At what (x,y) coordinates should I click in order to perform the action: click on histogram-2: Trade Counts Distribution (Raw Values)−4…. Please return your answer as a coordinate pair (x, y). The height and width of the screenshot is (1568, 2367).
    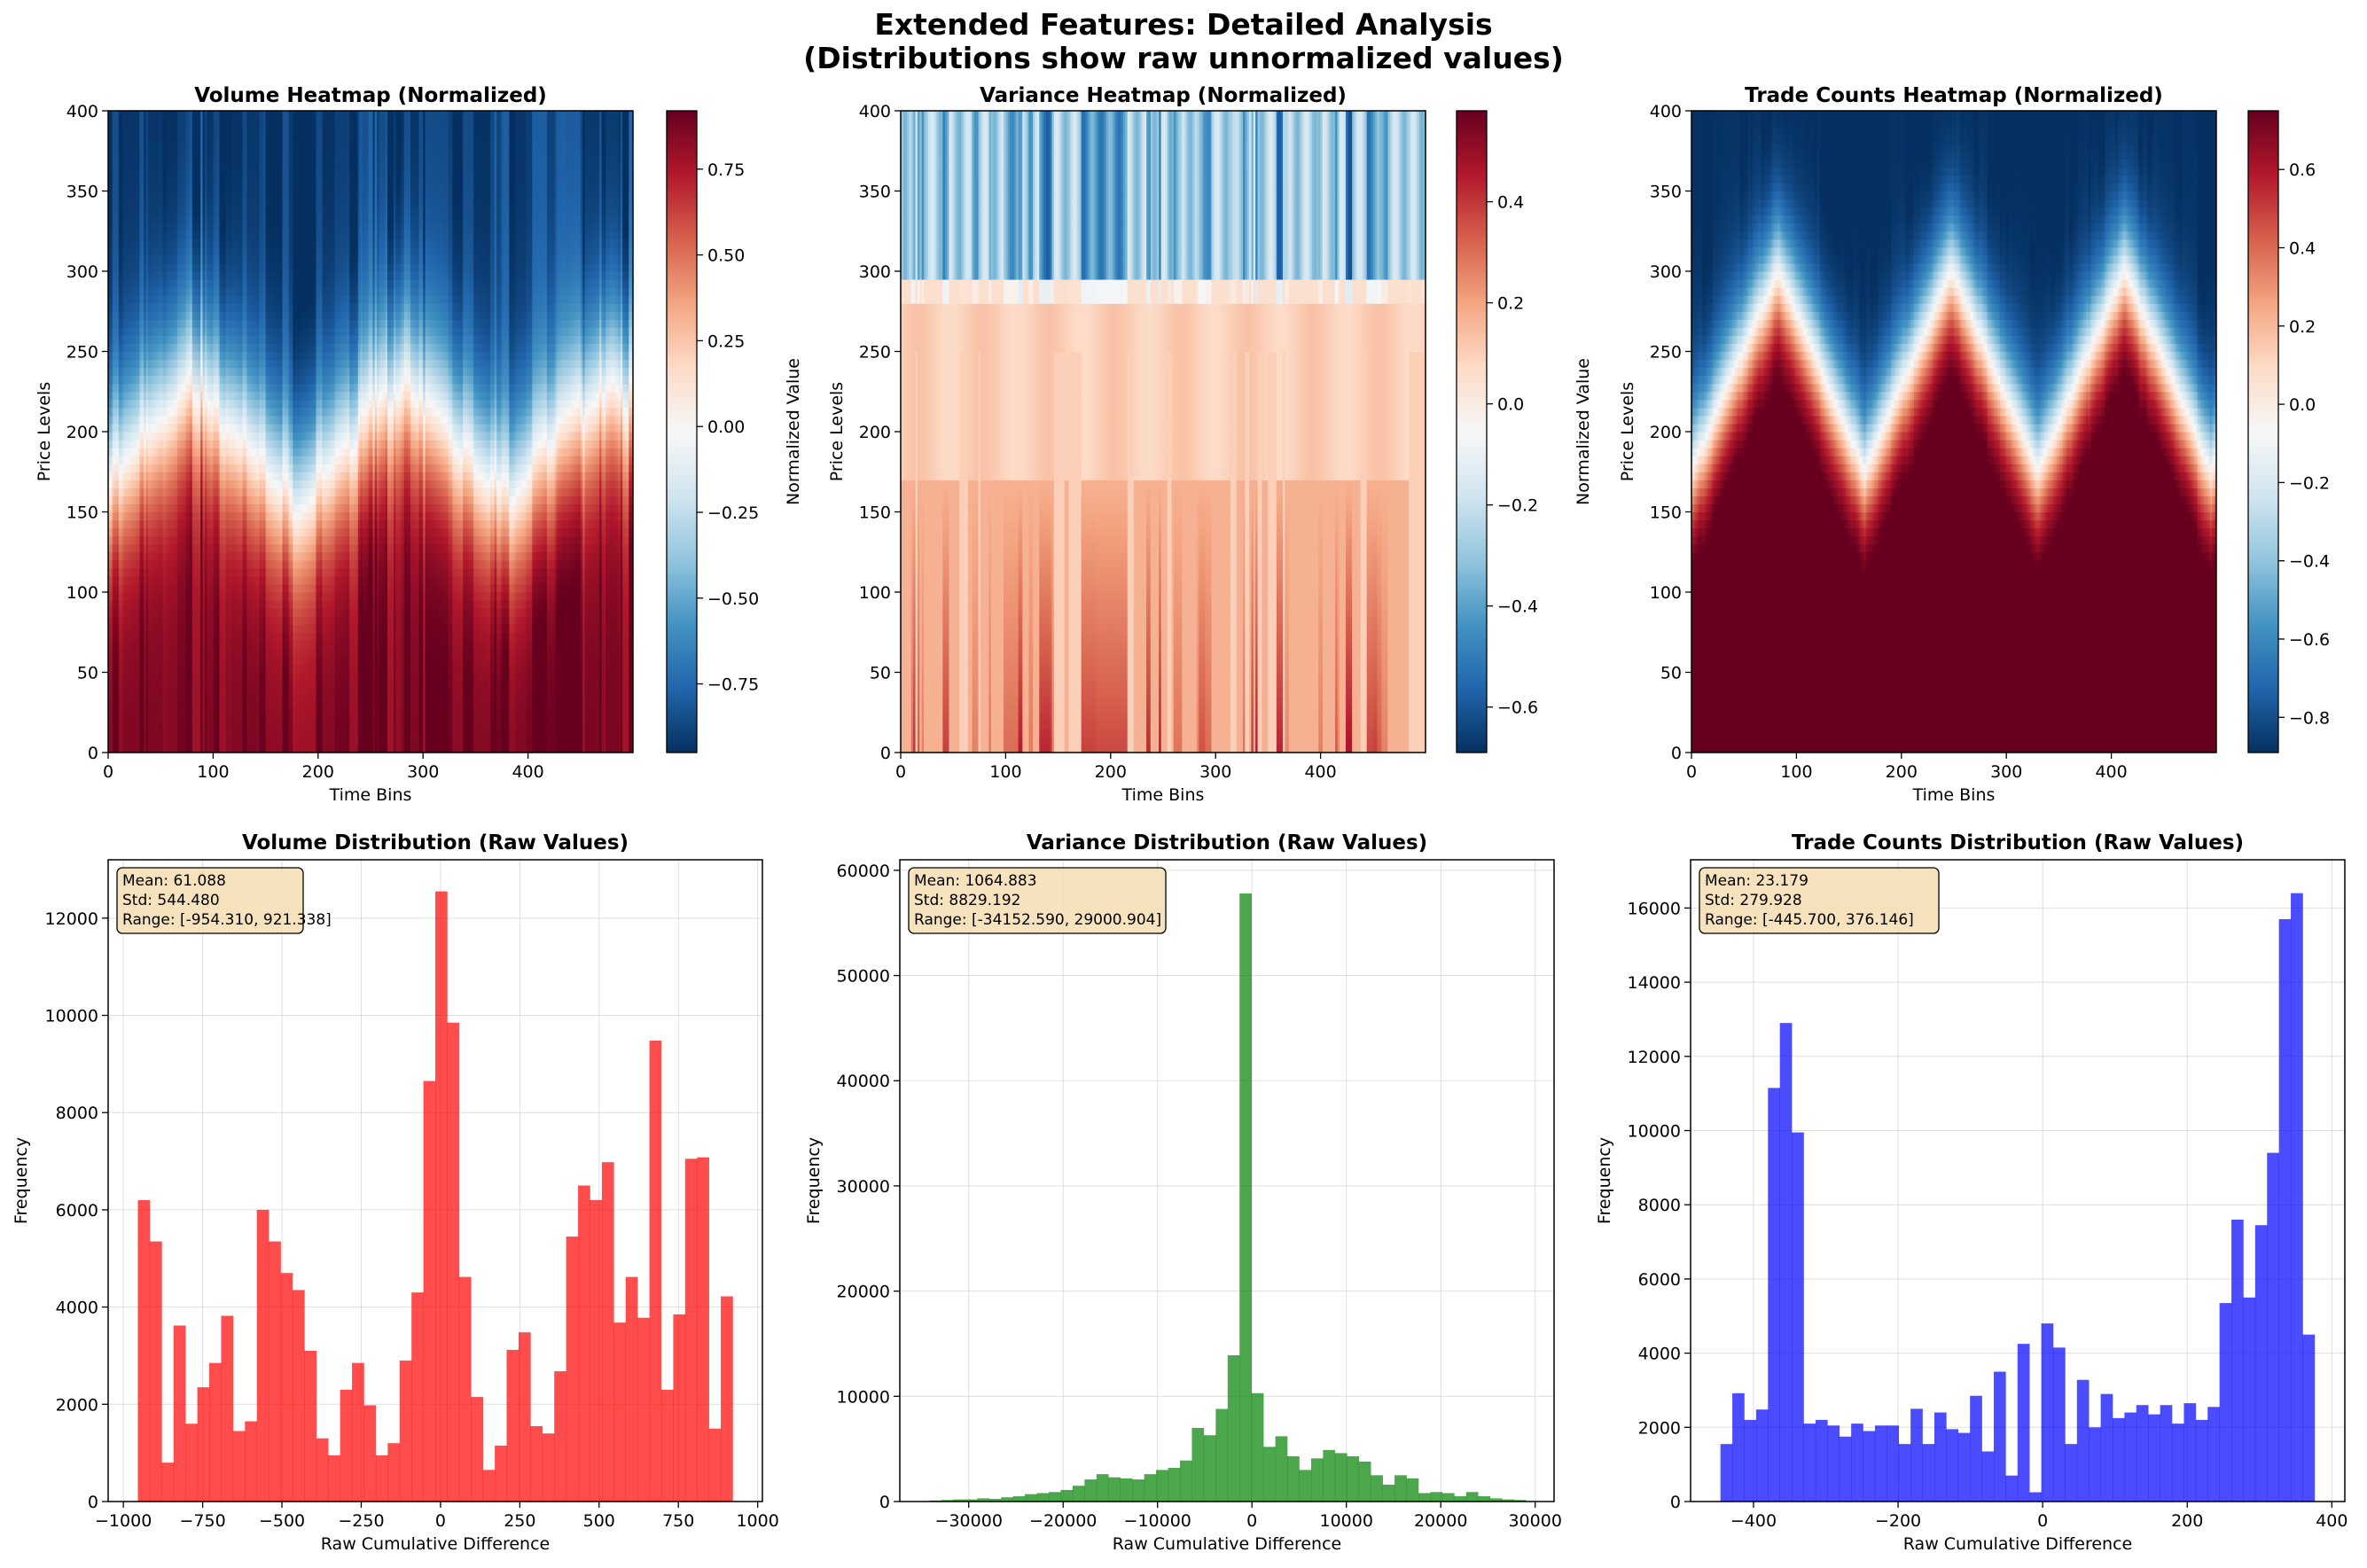
    Looking at the image, I should click on (1971, 1192).